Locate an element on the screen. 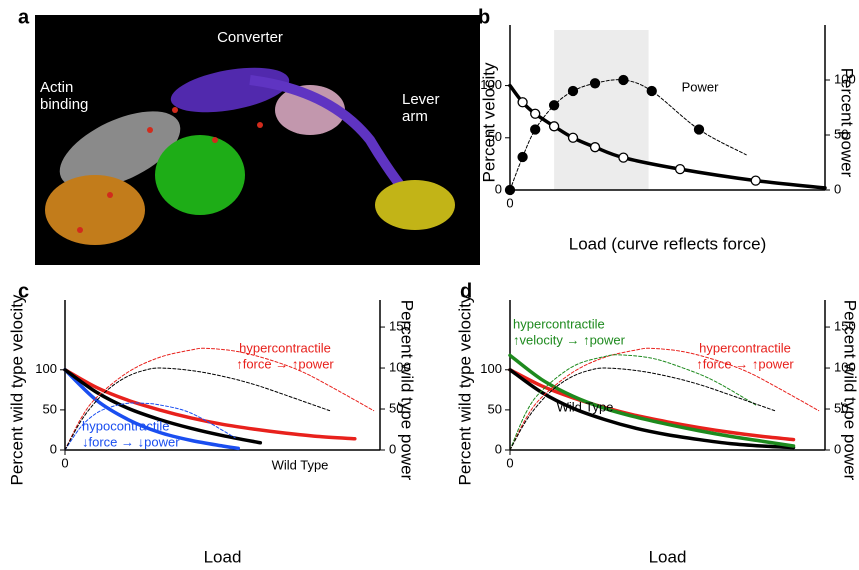  annotation: Power is located at coordinates (701, 86).